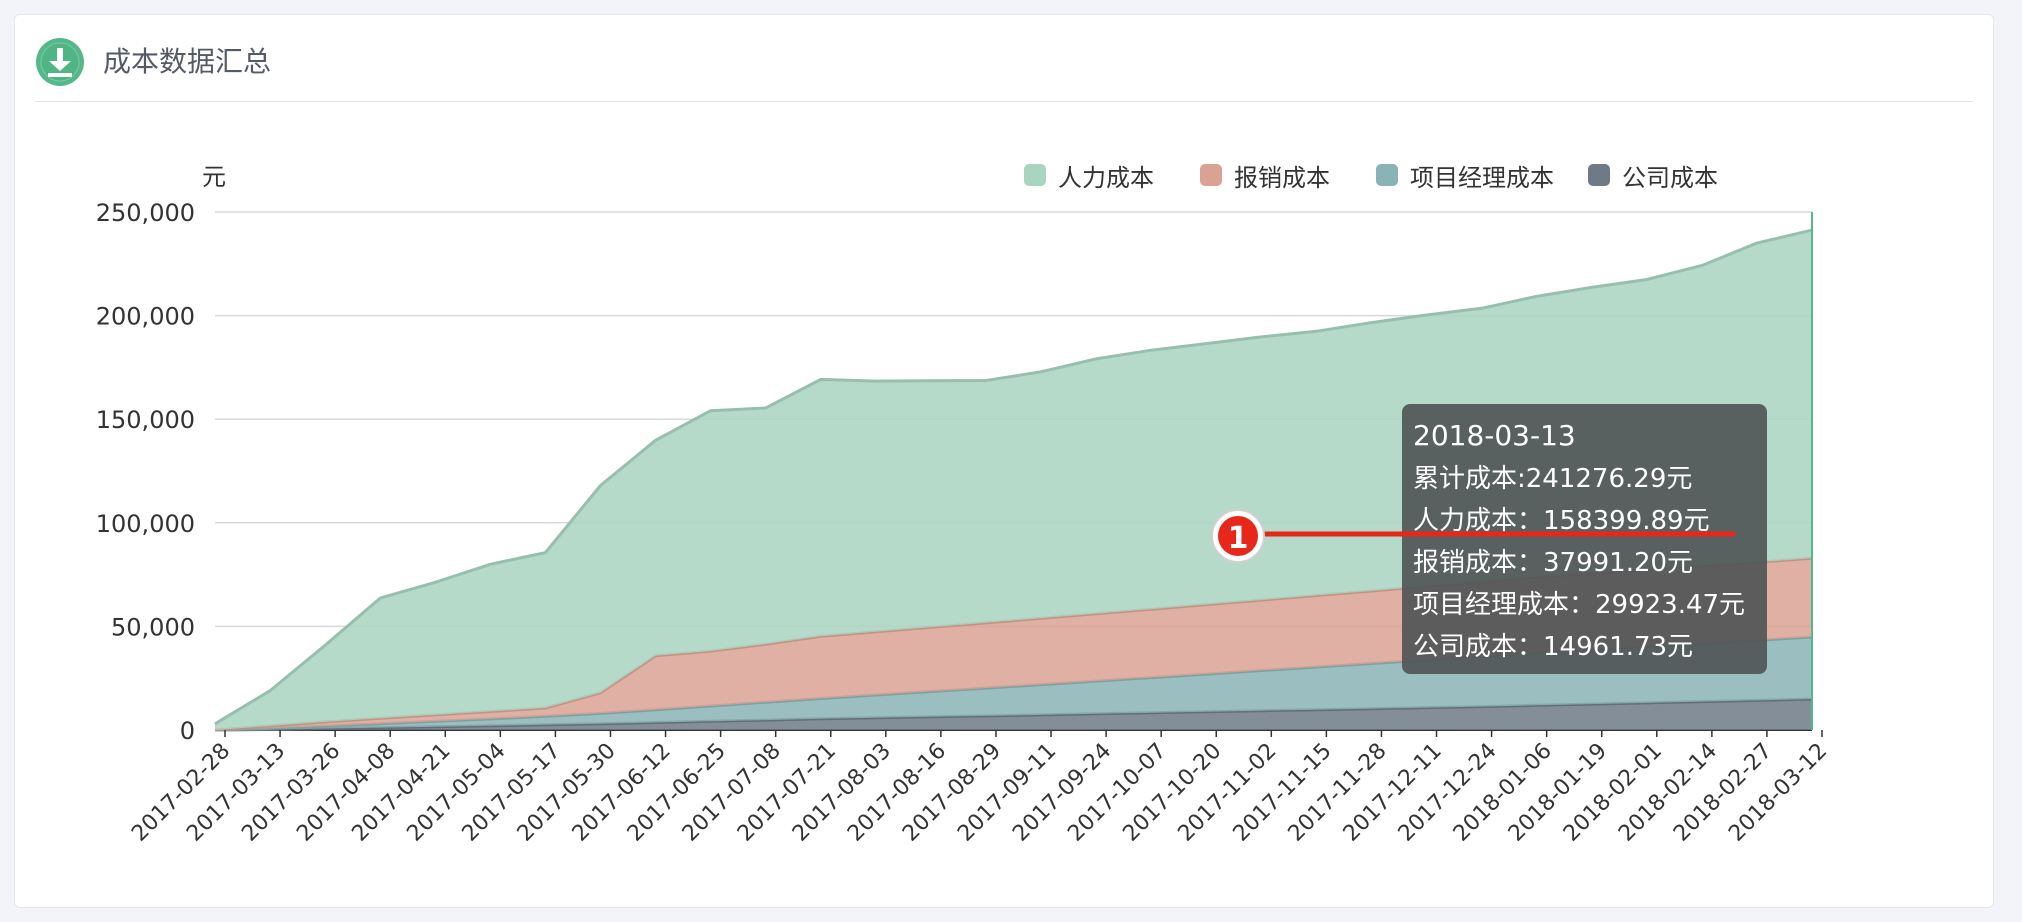 The width and height of the screenshot is (2022, 922). I want to click on y-axis-unit: 元, so click(214, 177).